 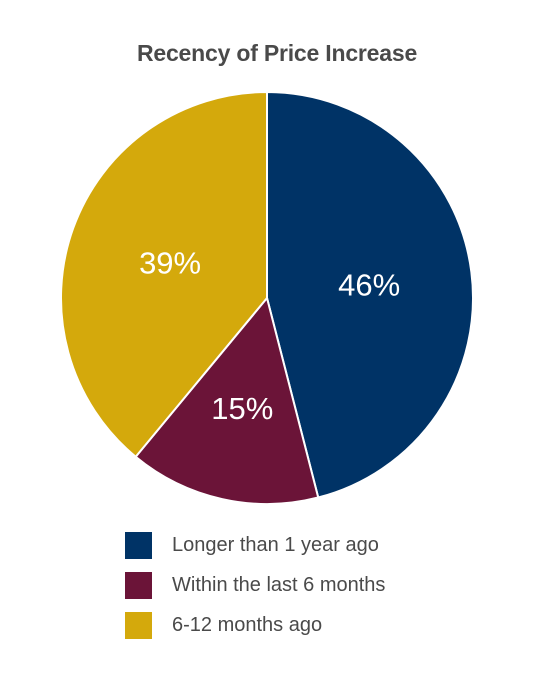 What do you see at coordinates (275, 545) in the screenshot?
I see `legend-label: Longer than 1 year ago` at bounding box center [275, 545].